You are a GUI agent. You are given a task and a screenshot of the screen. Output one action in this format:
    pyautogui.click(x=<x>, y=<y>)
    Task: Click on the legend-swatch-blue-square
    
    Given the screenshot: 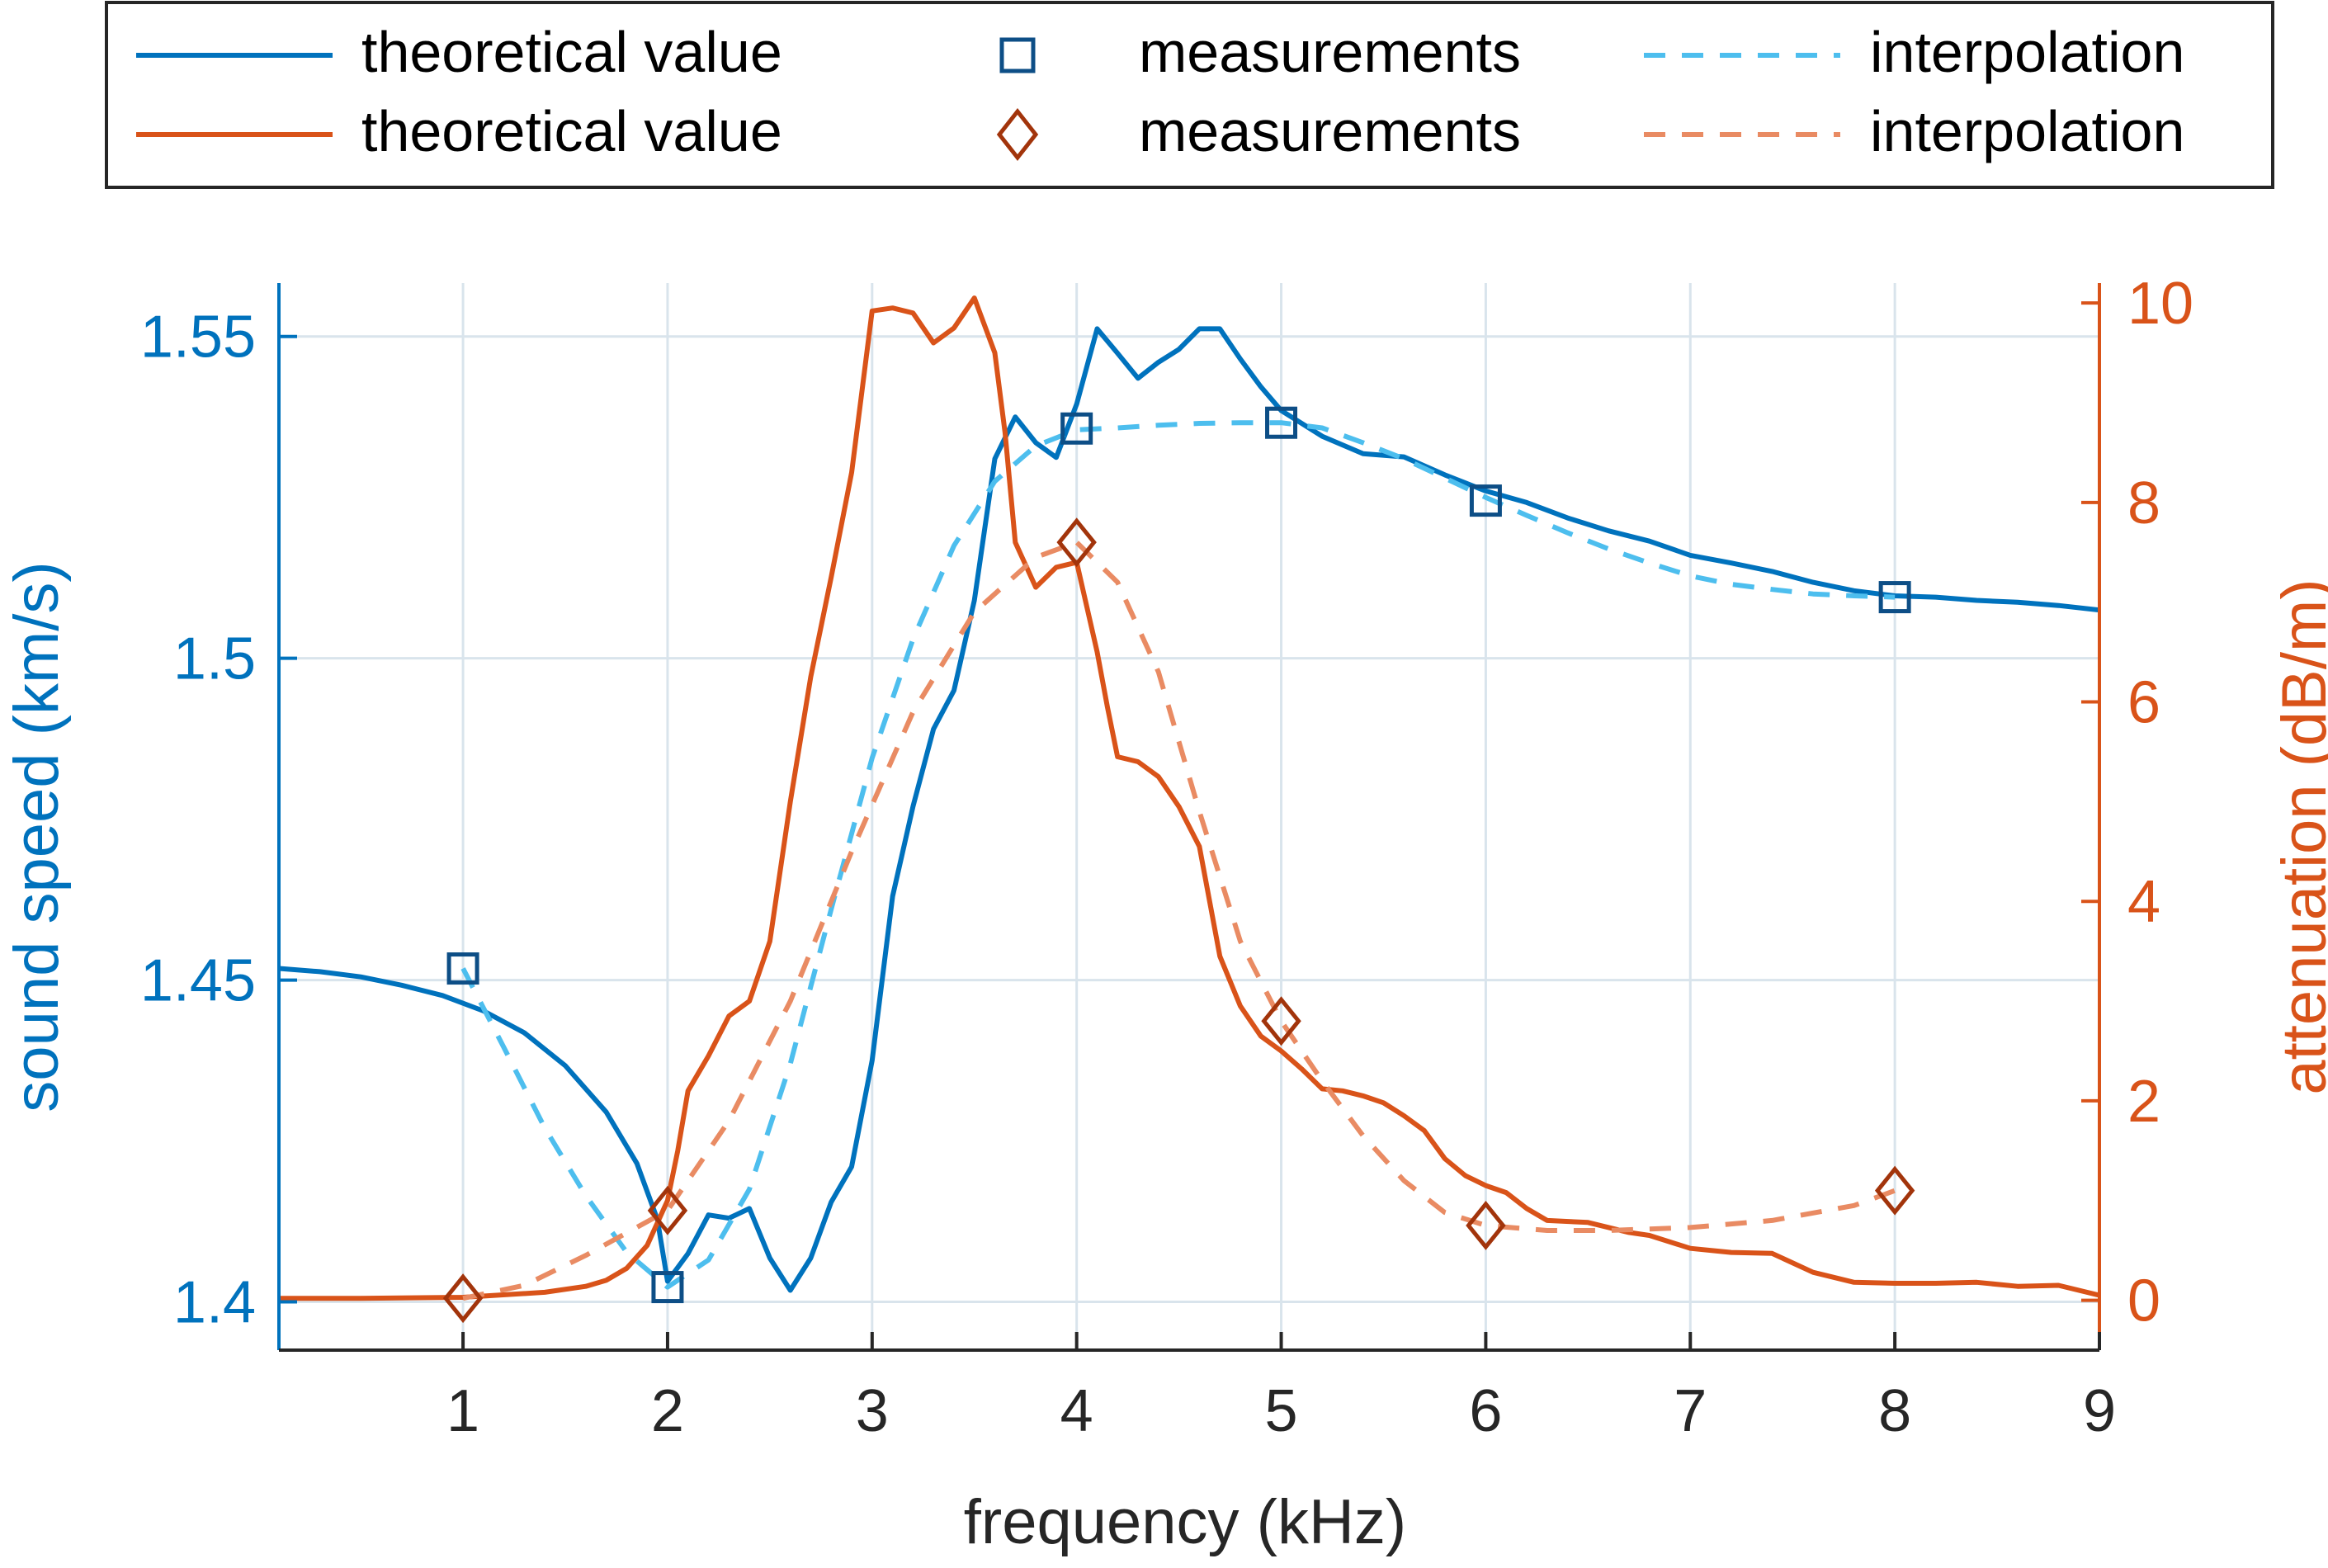 What is the action you would take?
    pyautogui.click(x=1017, y=55)
    